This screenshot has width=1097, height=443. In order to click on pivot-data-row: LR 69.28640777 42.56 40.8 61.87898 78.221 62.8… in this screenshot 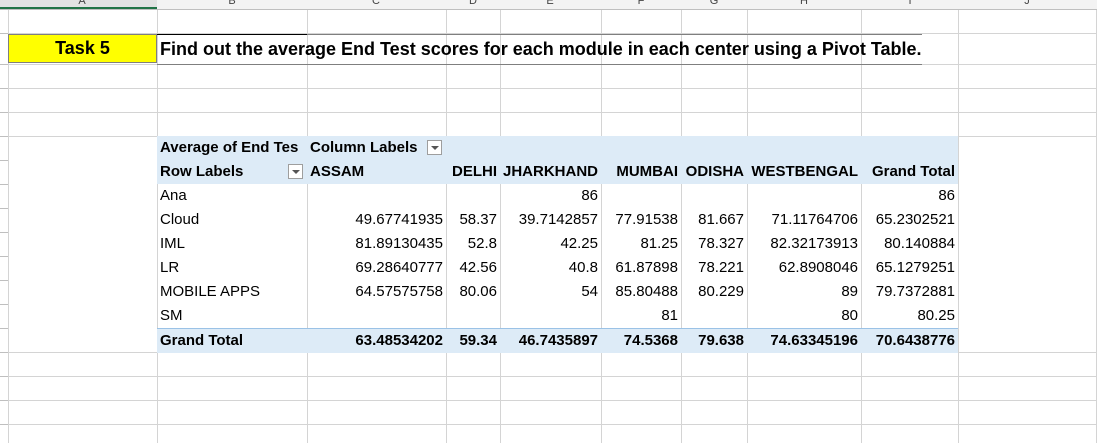, I will do `click(557, 268)`.